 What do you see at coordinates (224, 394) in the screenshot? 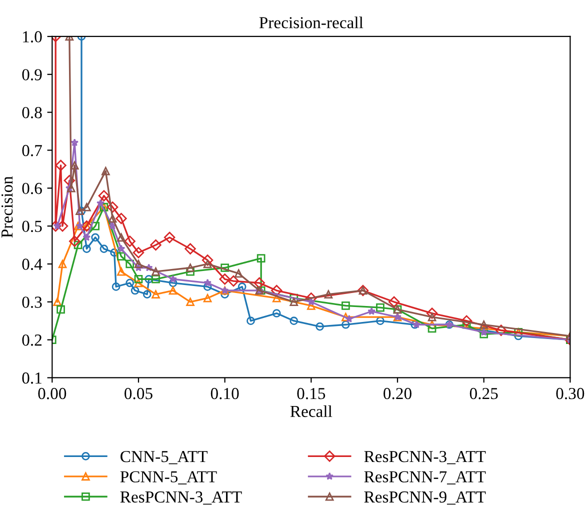
I see `x-tick-label: 0.10` at bounding box center [224, 394].